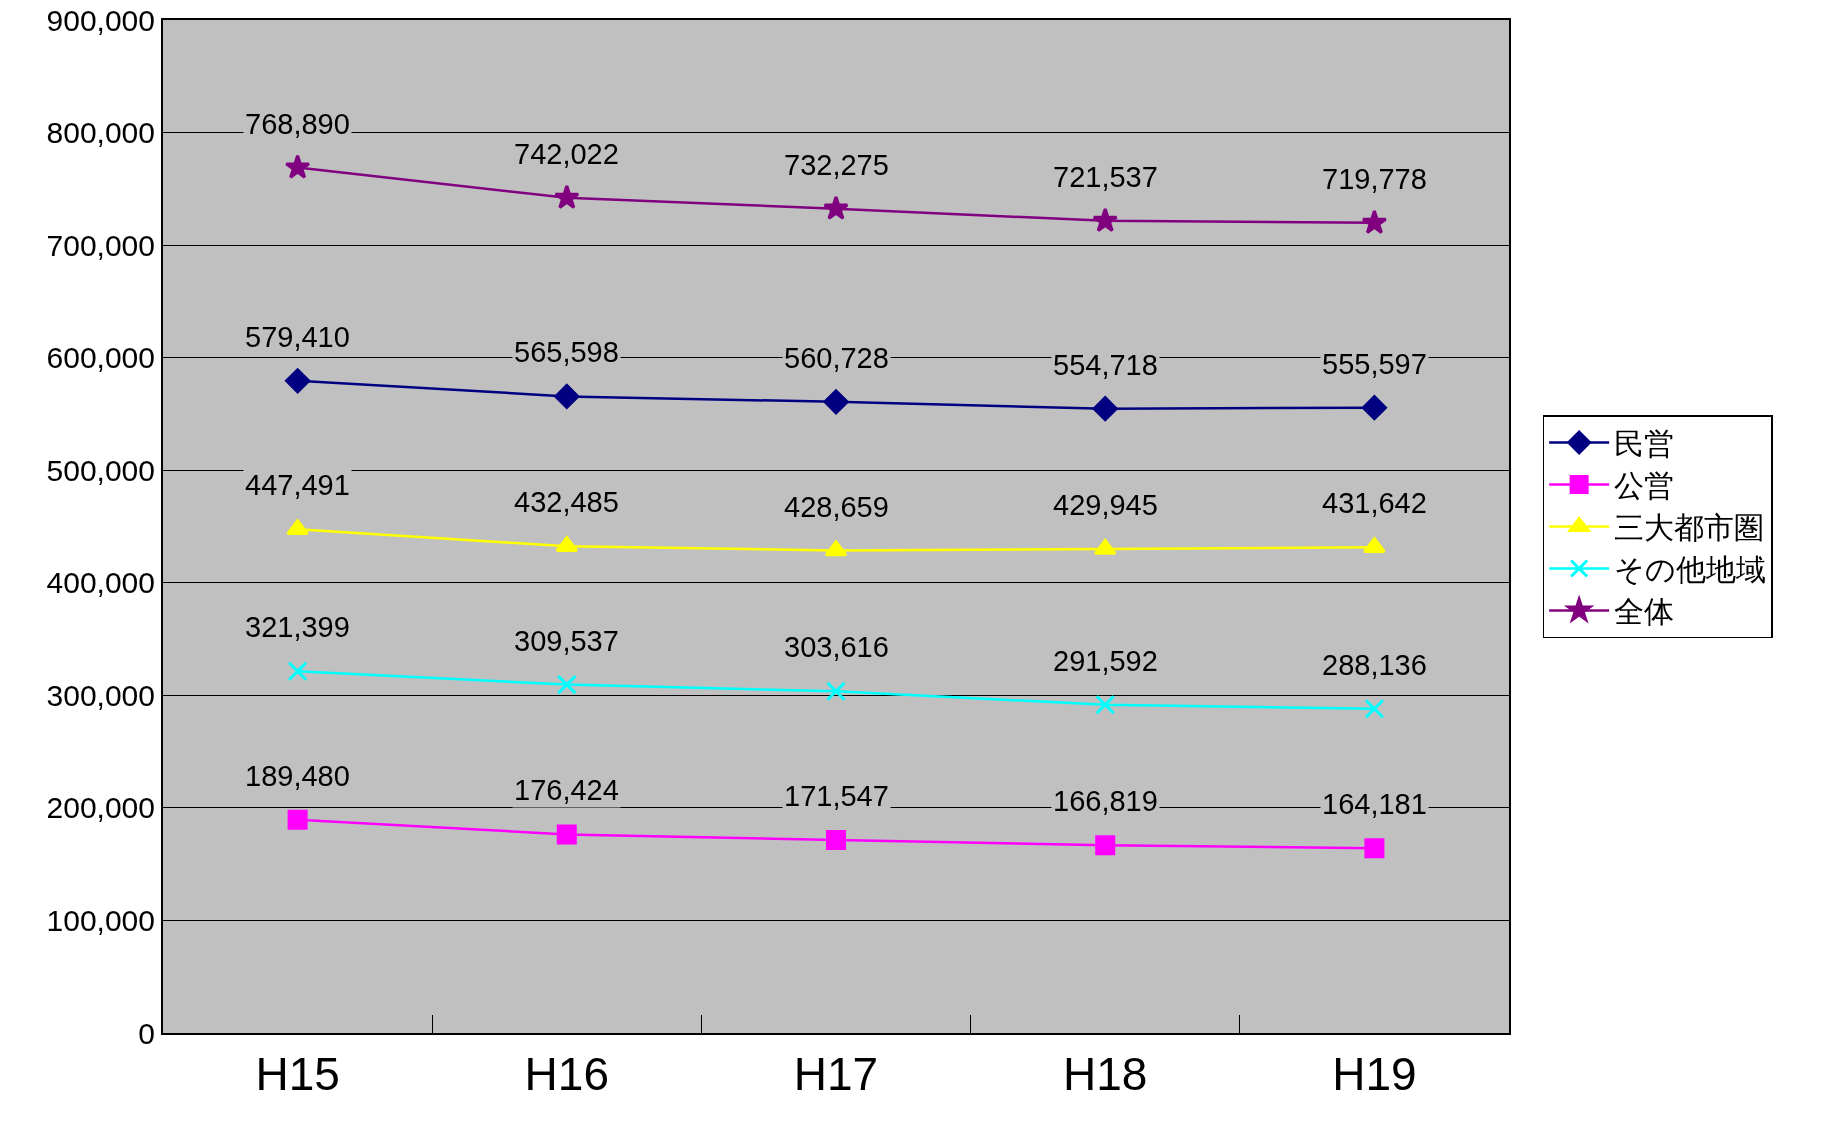 The width and height of the screenshot is (1841, 1139). What do you see at coordinates (1374, 804) in the screenshot?
I see `data-label: 164,181` at bounding box center [1374, 804].